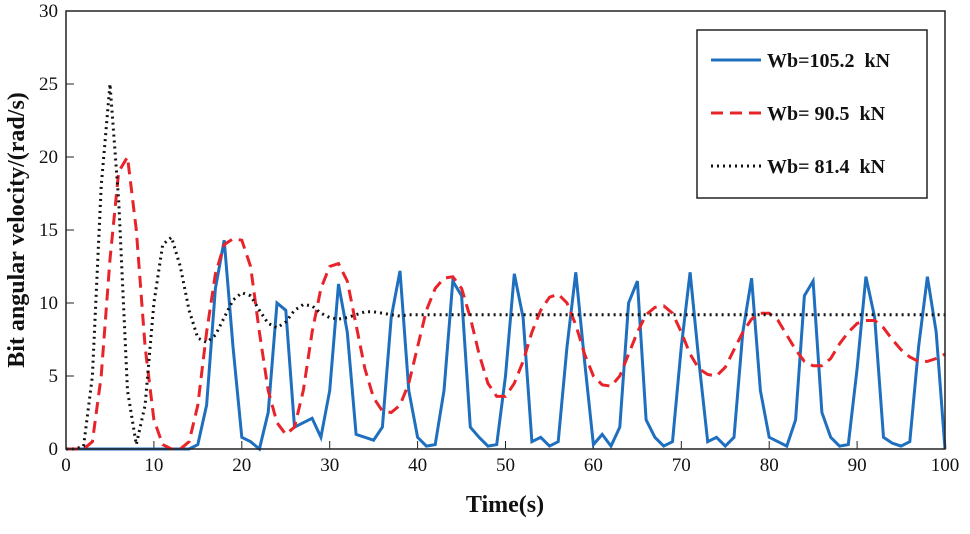 The width and height of the screenshot is (970, 534). I want to click on legend-label: Wb= 81.4 kN, so click(826, 167).